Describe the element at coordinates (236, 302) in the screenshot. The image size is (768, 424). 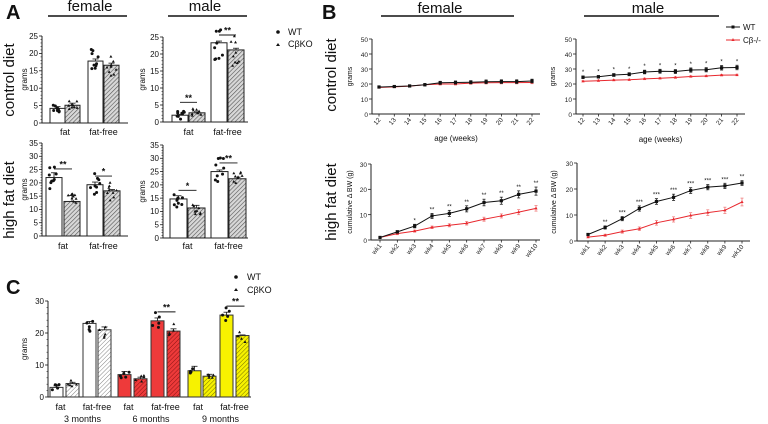
I see `significance-stars: **` at that location.